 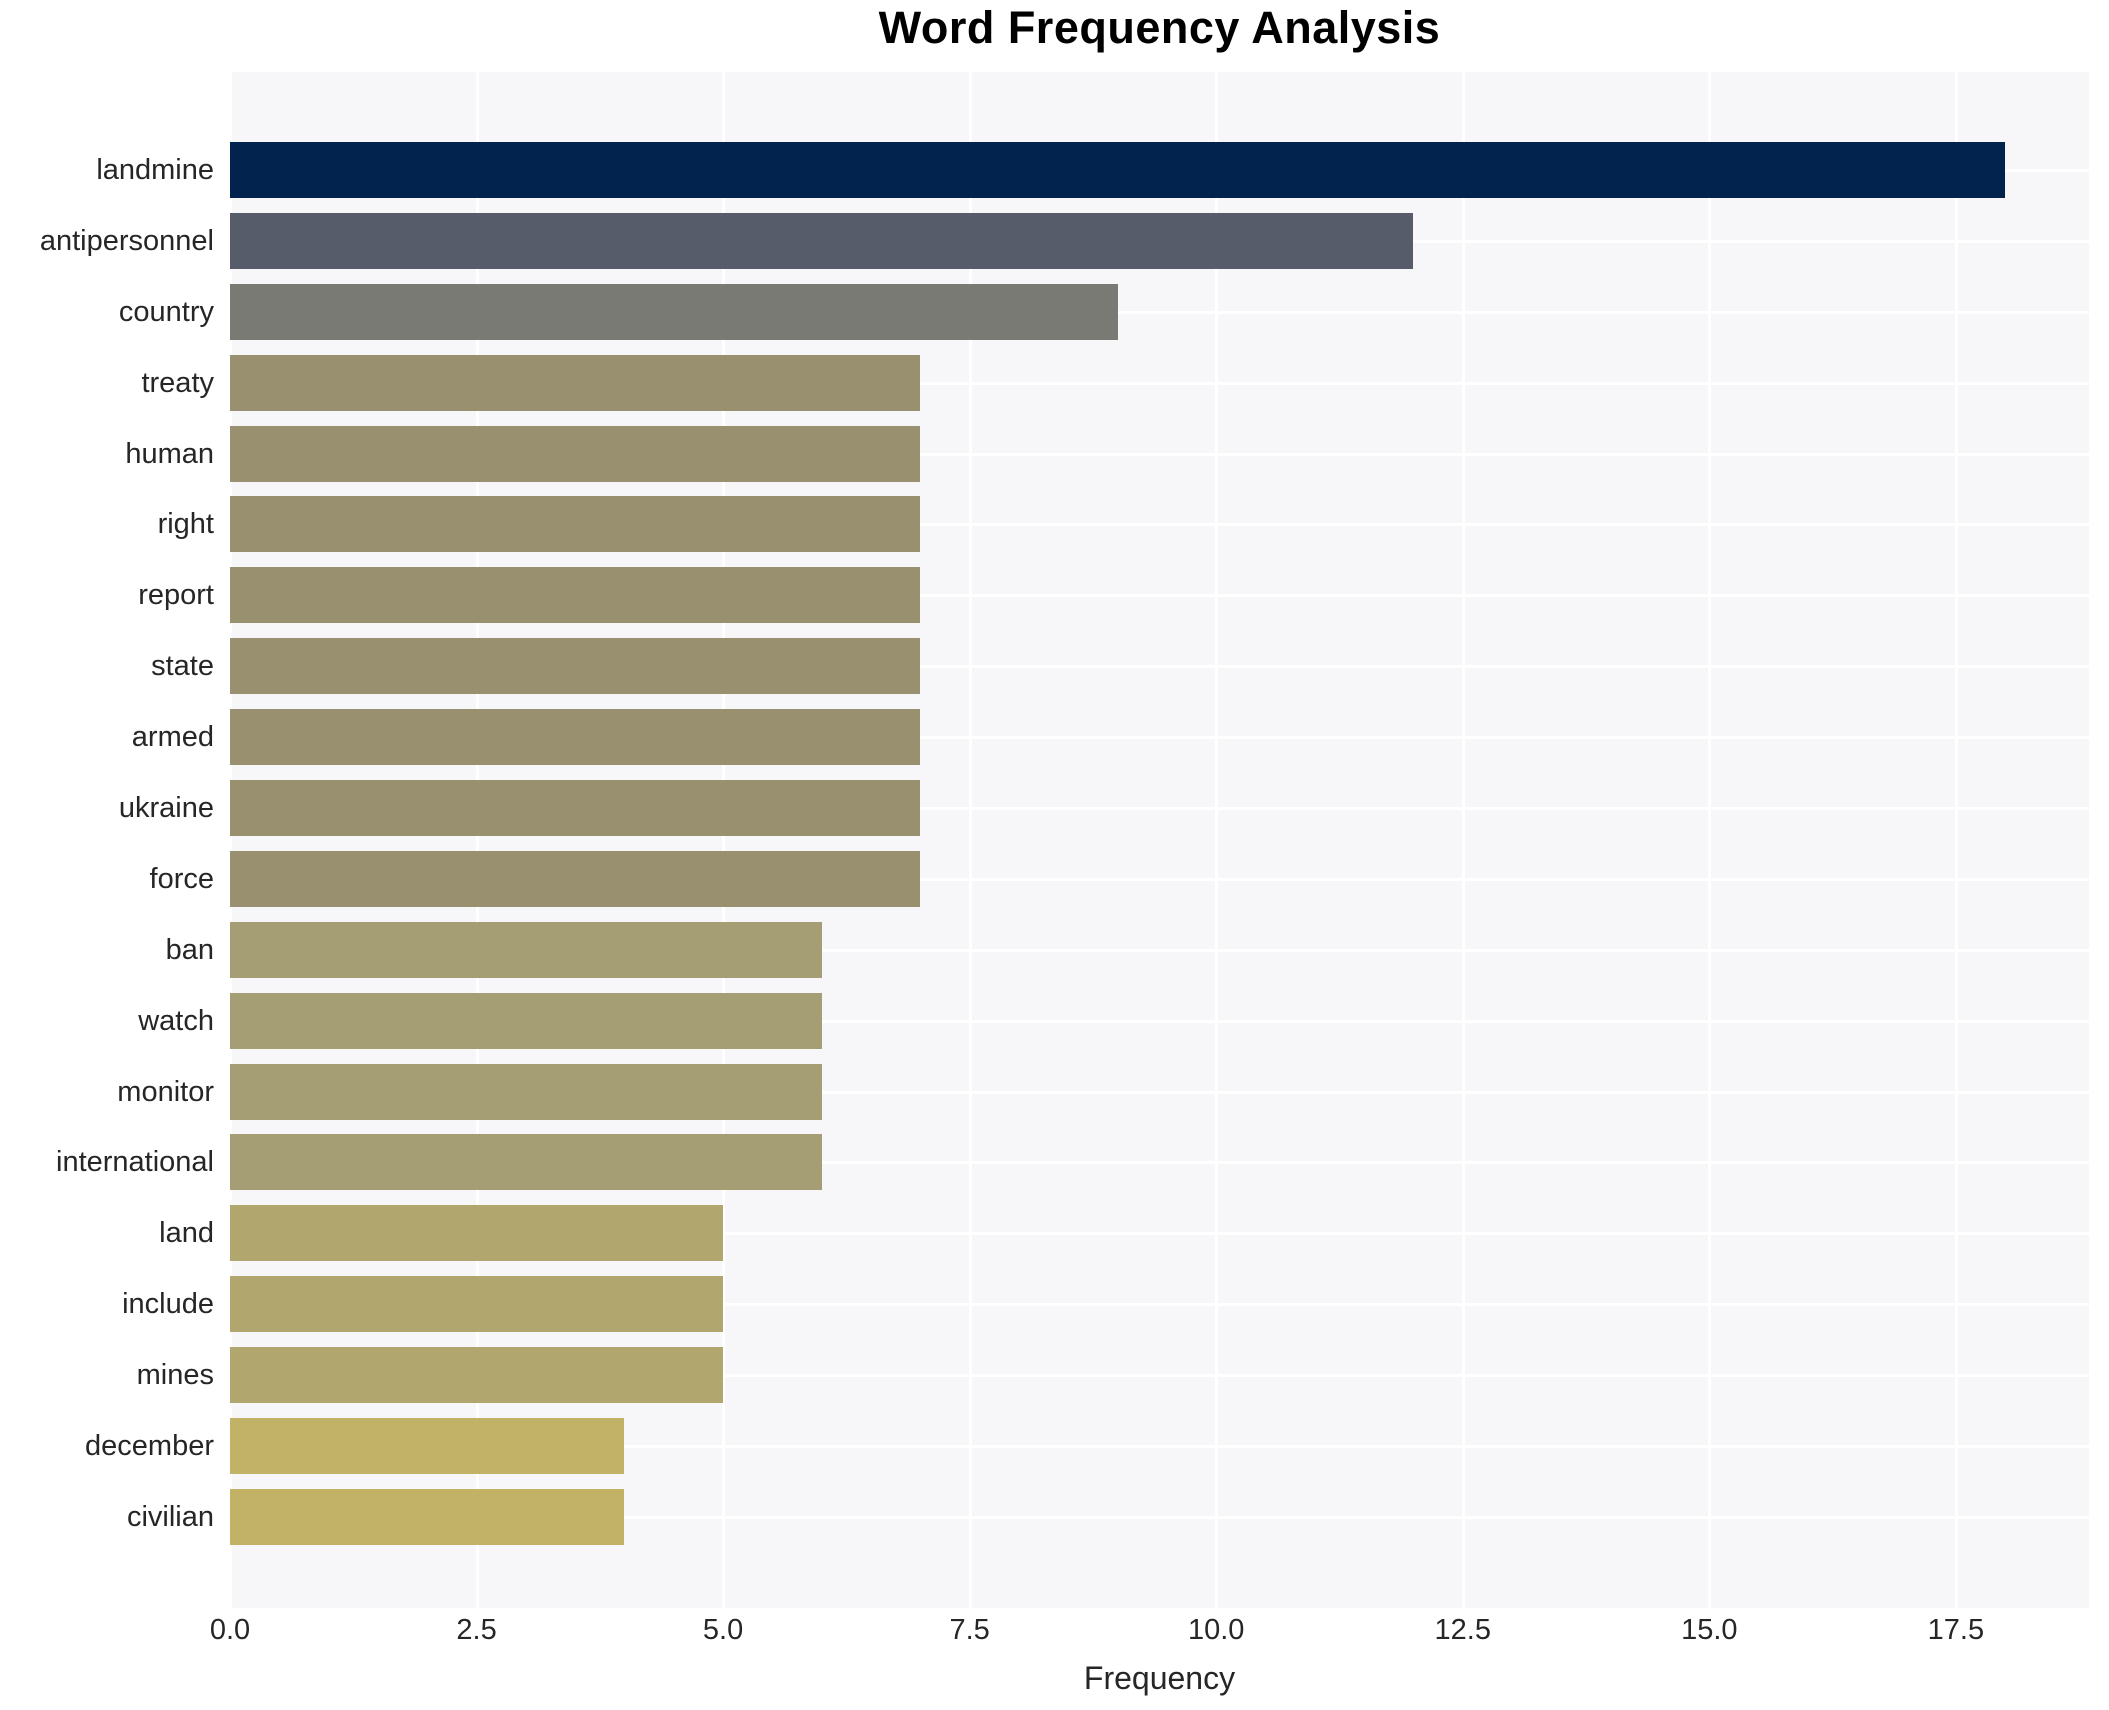 I want to click on bar-land, so click(x=477, y=1233).